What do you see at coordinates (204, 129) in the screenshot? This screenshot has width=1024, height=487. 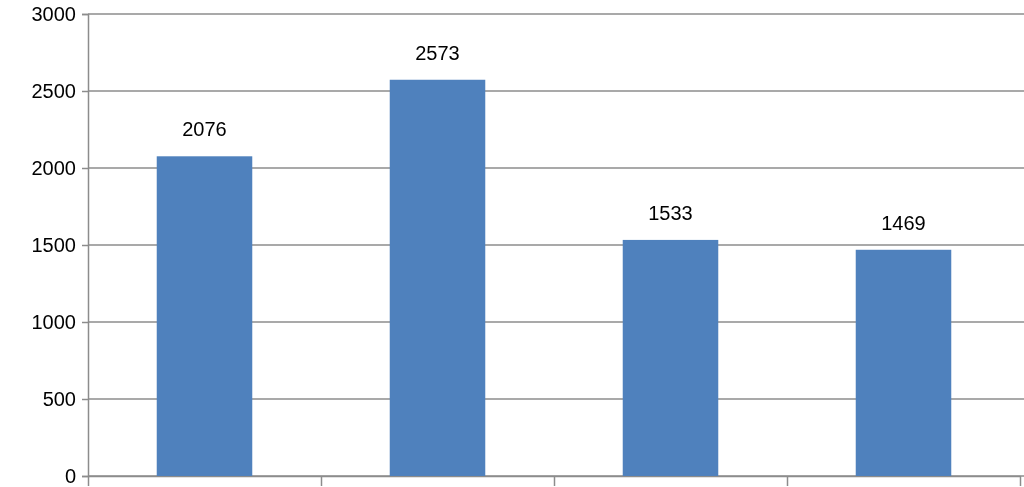 I see `data-label: 2076` at bounding box center [204, 129].